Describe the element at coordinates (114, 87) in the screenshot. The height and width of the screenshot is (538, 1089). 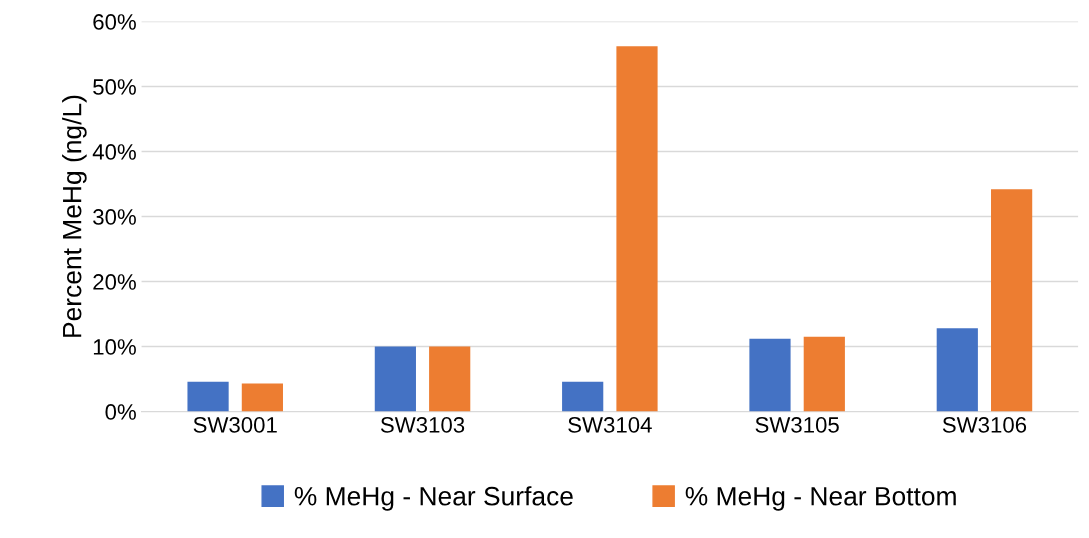
I see `y-tick-label: 50%` at that location.